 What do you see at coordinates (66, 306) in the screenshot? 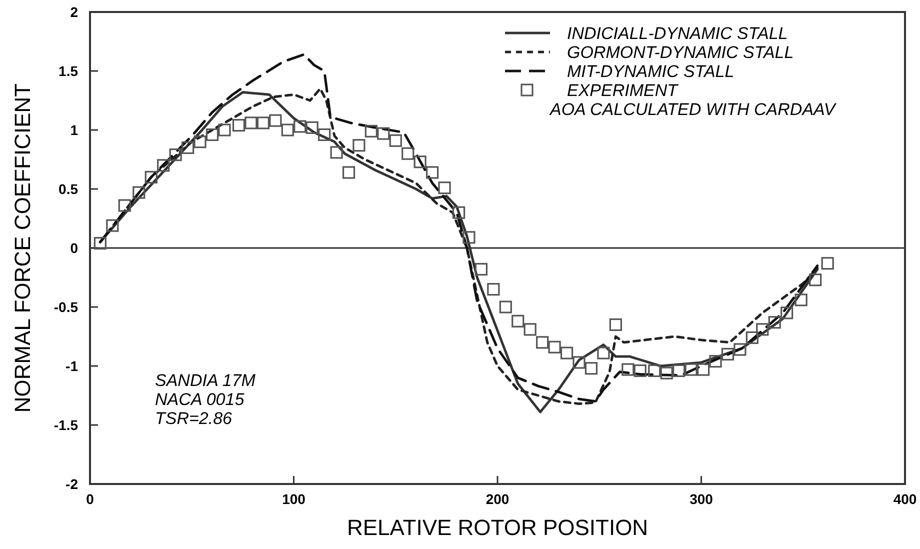
I see `y-tick-label: -0.5` at bounding box center [66, 306].